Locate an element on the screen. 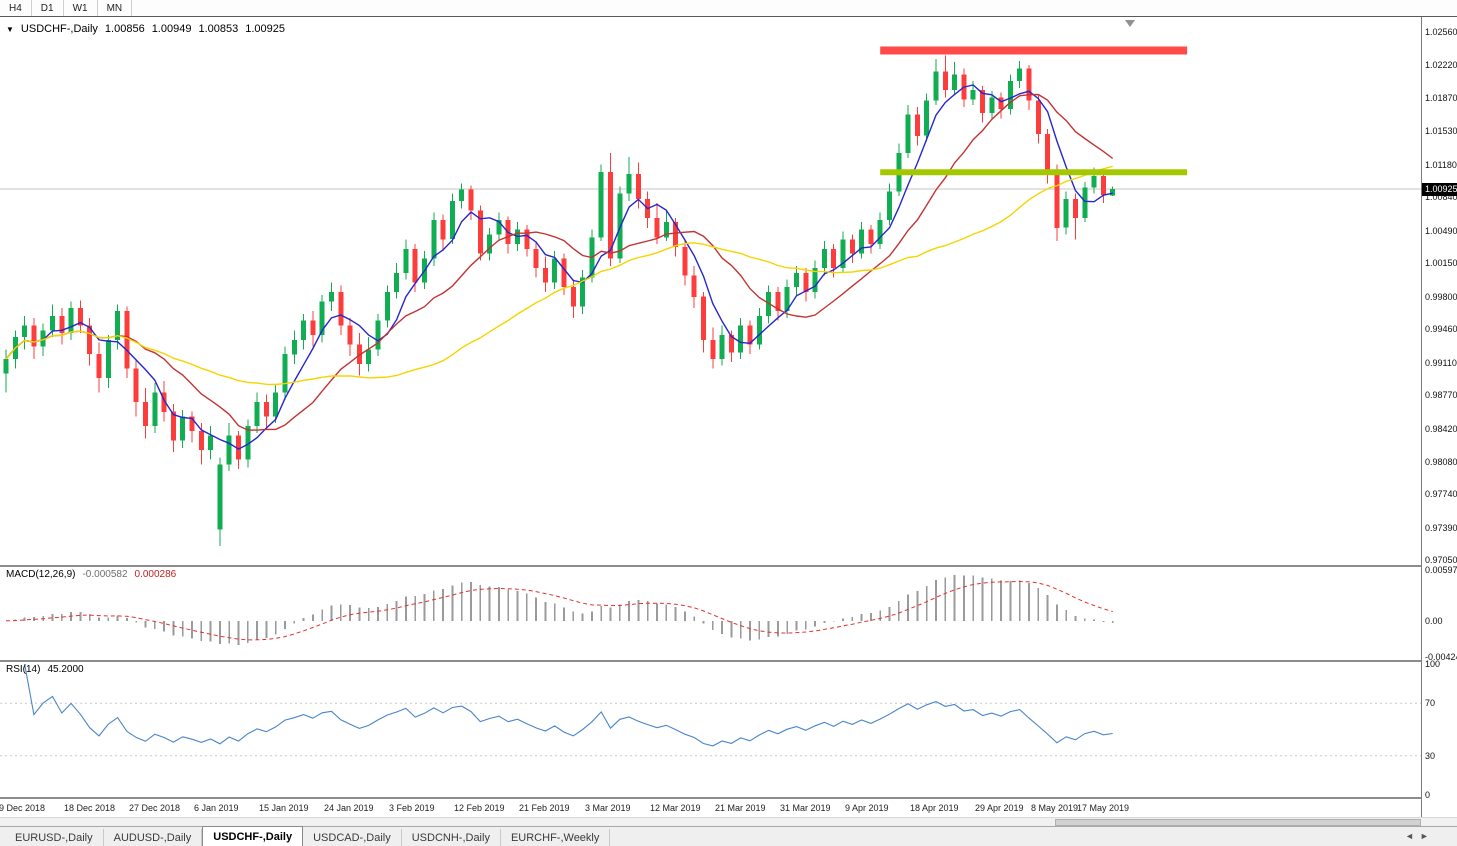 The image size is (1457, 846). date-label: 29 Apr 2019 is located at coordinates (999, 808).